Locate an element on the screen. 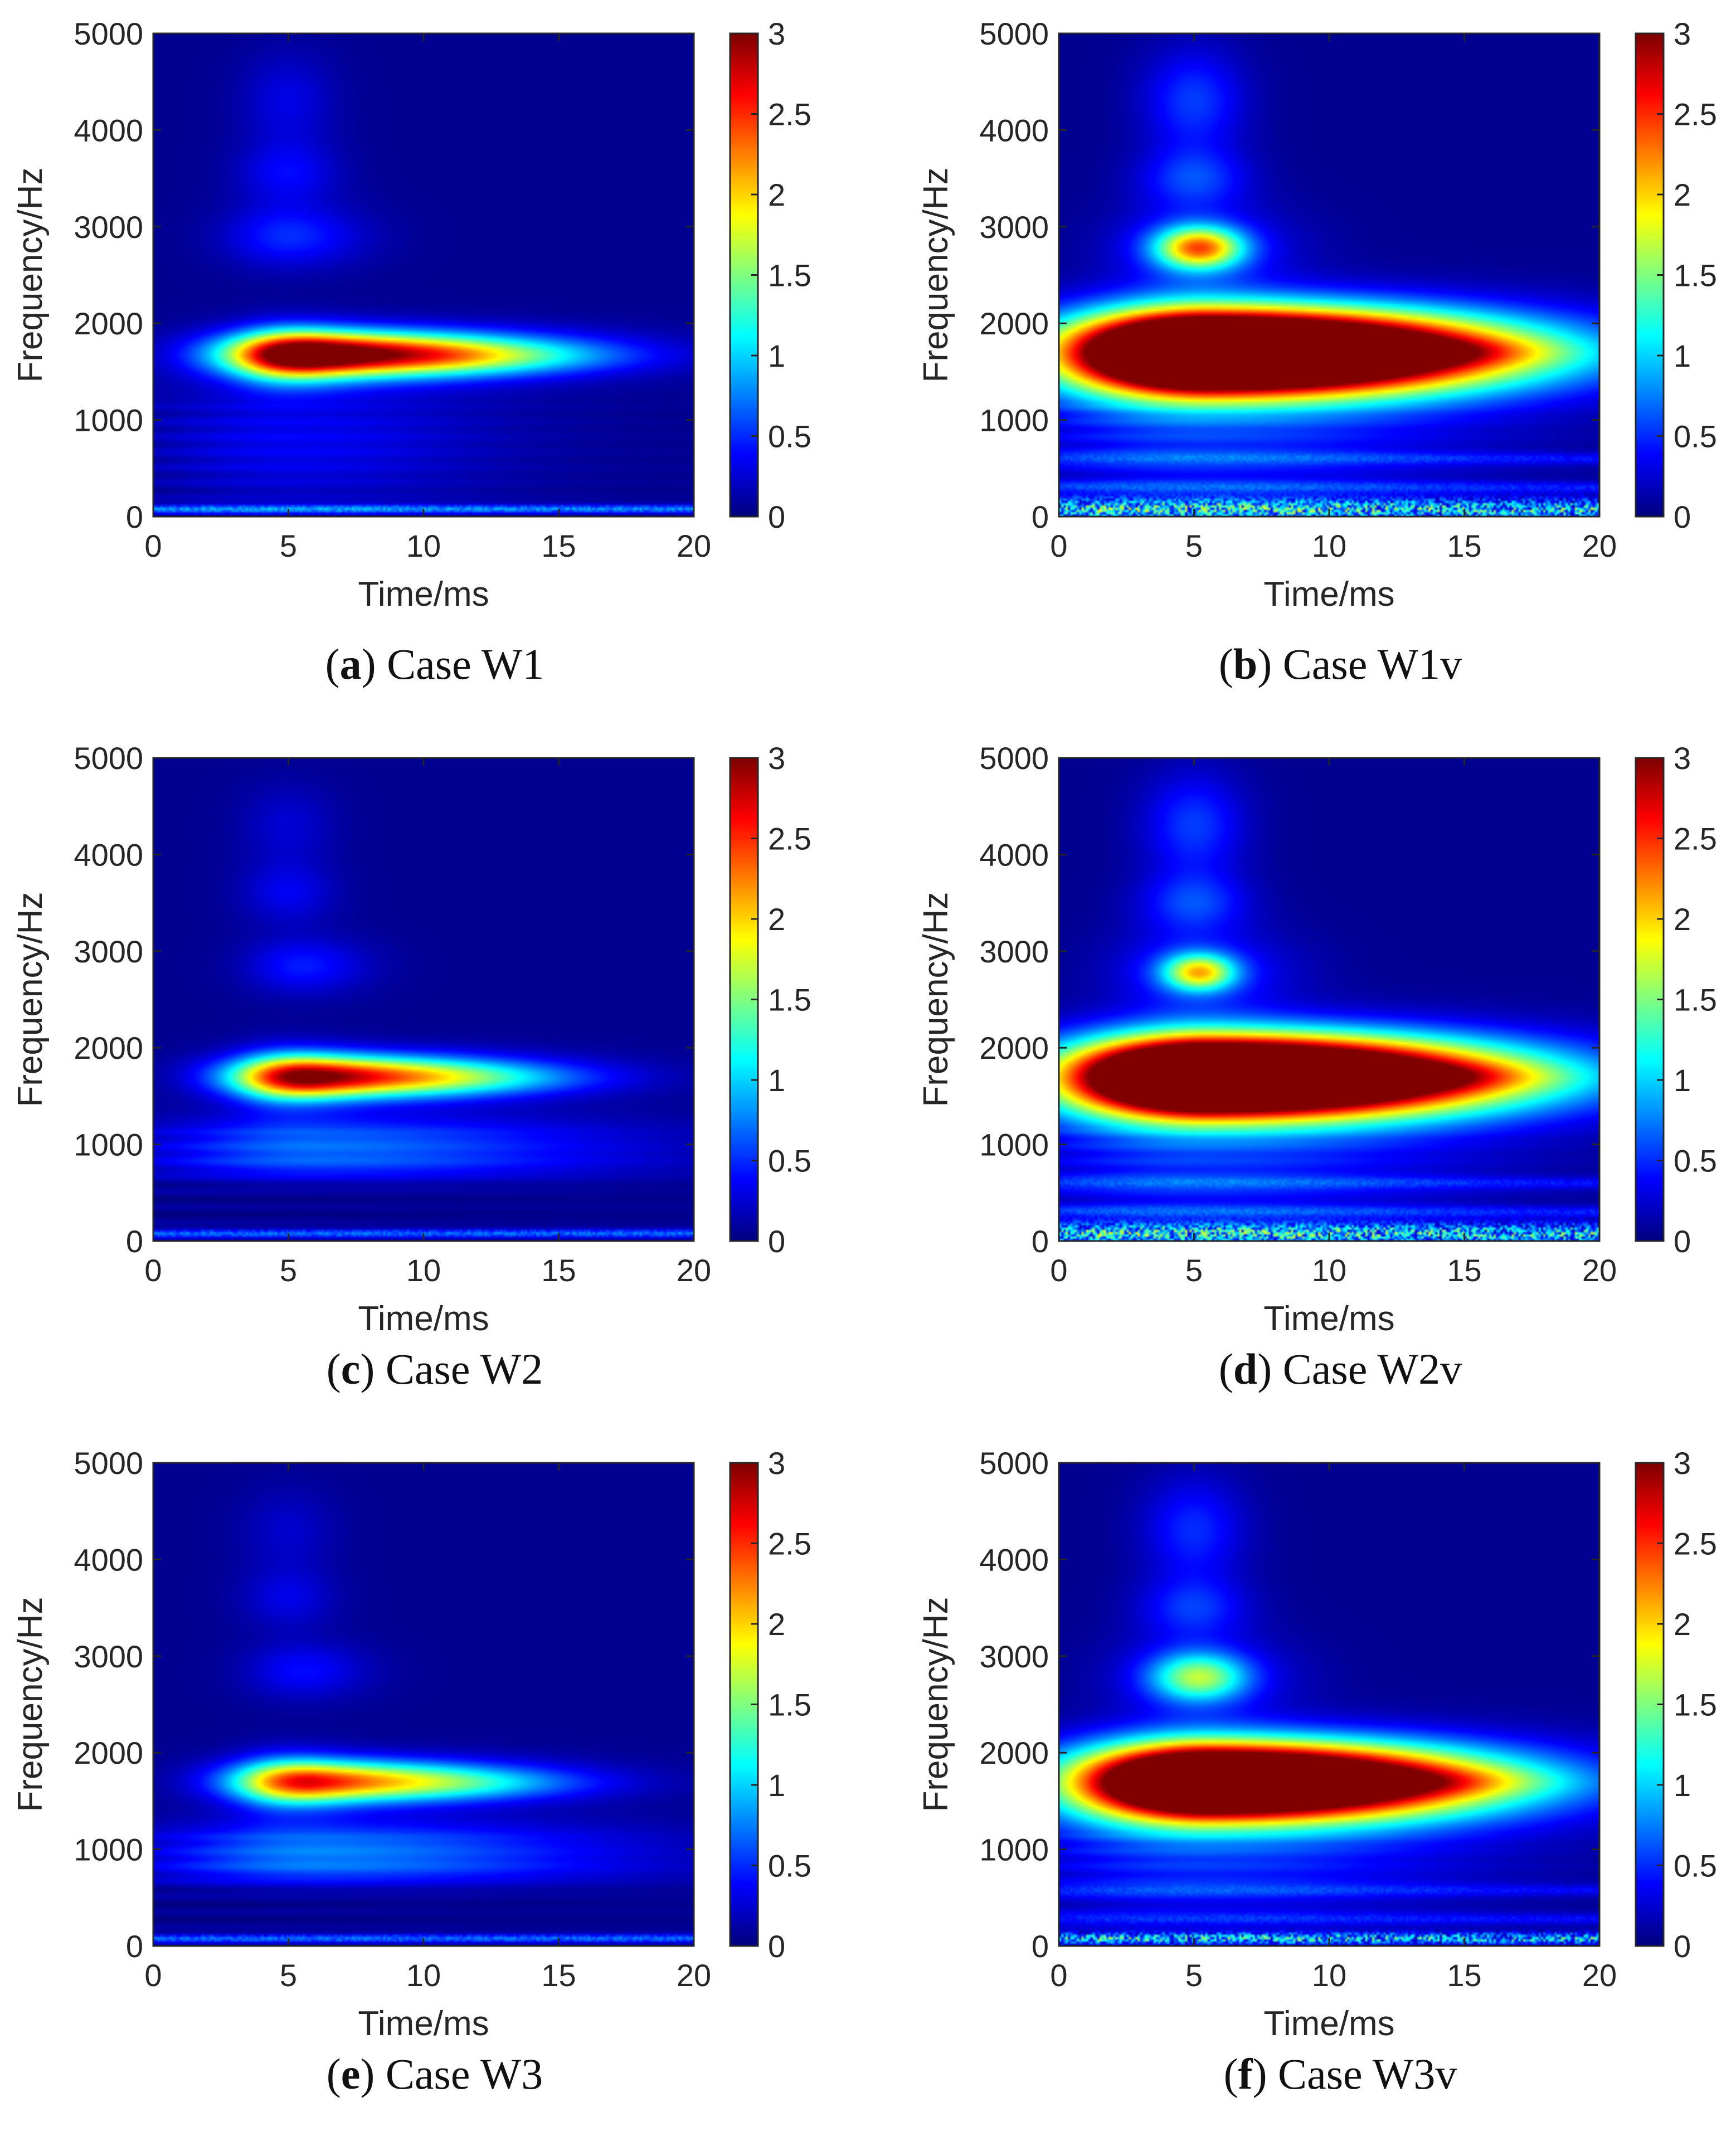 This screenshot has height=2136, width=1736. caption-letter: a is located at coordinates (351, 664).